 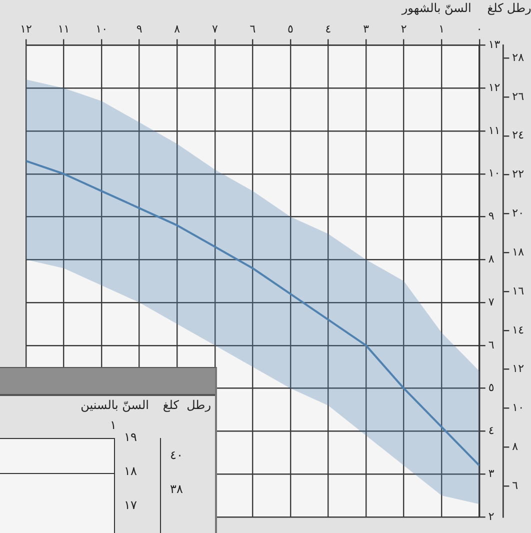 What do you see at coordinates (436, 8) in the screenshot?
I see `x-axis-title: السنّ بالشهور` at bounding box center [436, 8].